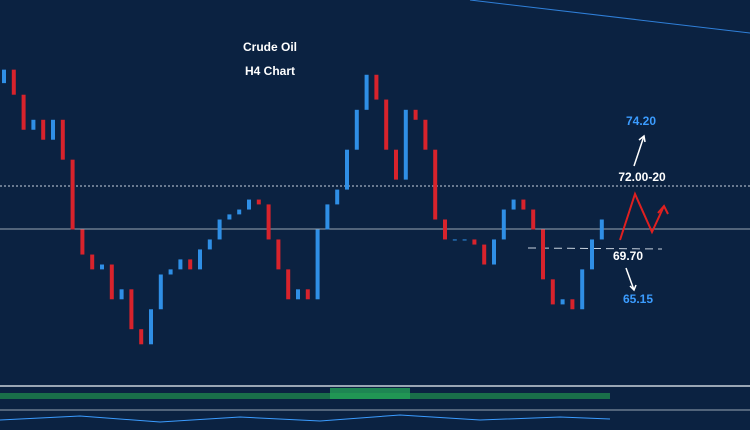 The height and width of the screenshot is (430, 750). What do you see at coordinates (642, 177) in the screenshot?
I see `resistance-label: 72.00-20` at bounding box center [642, 177].